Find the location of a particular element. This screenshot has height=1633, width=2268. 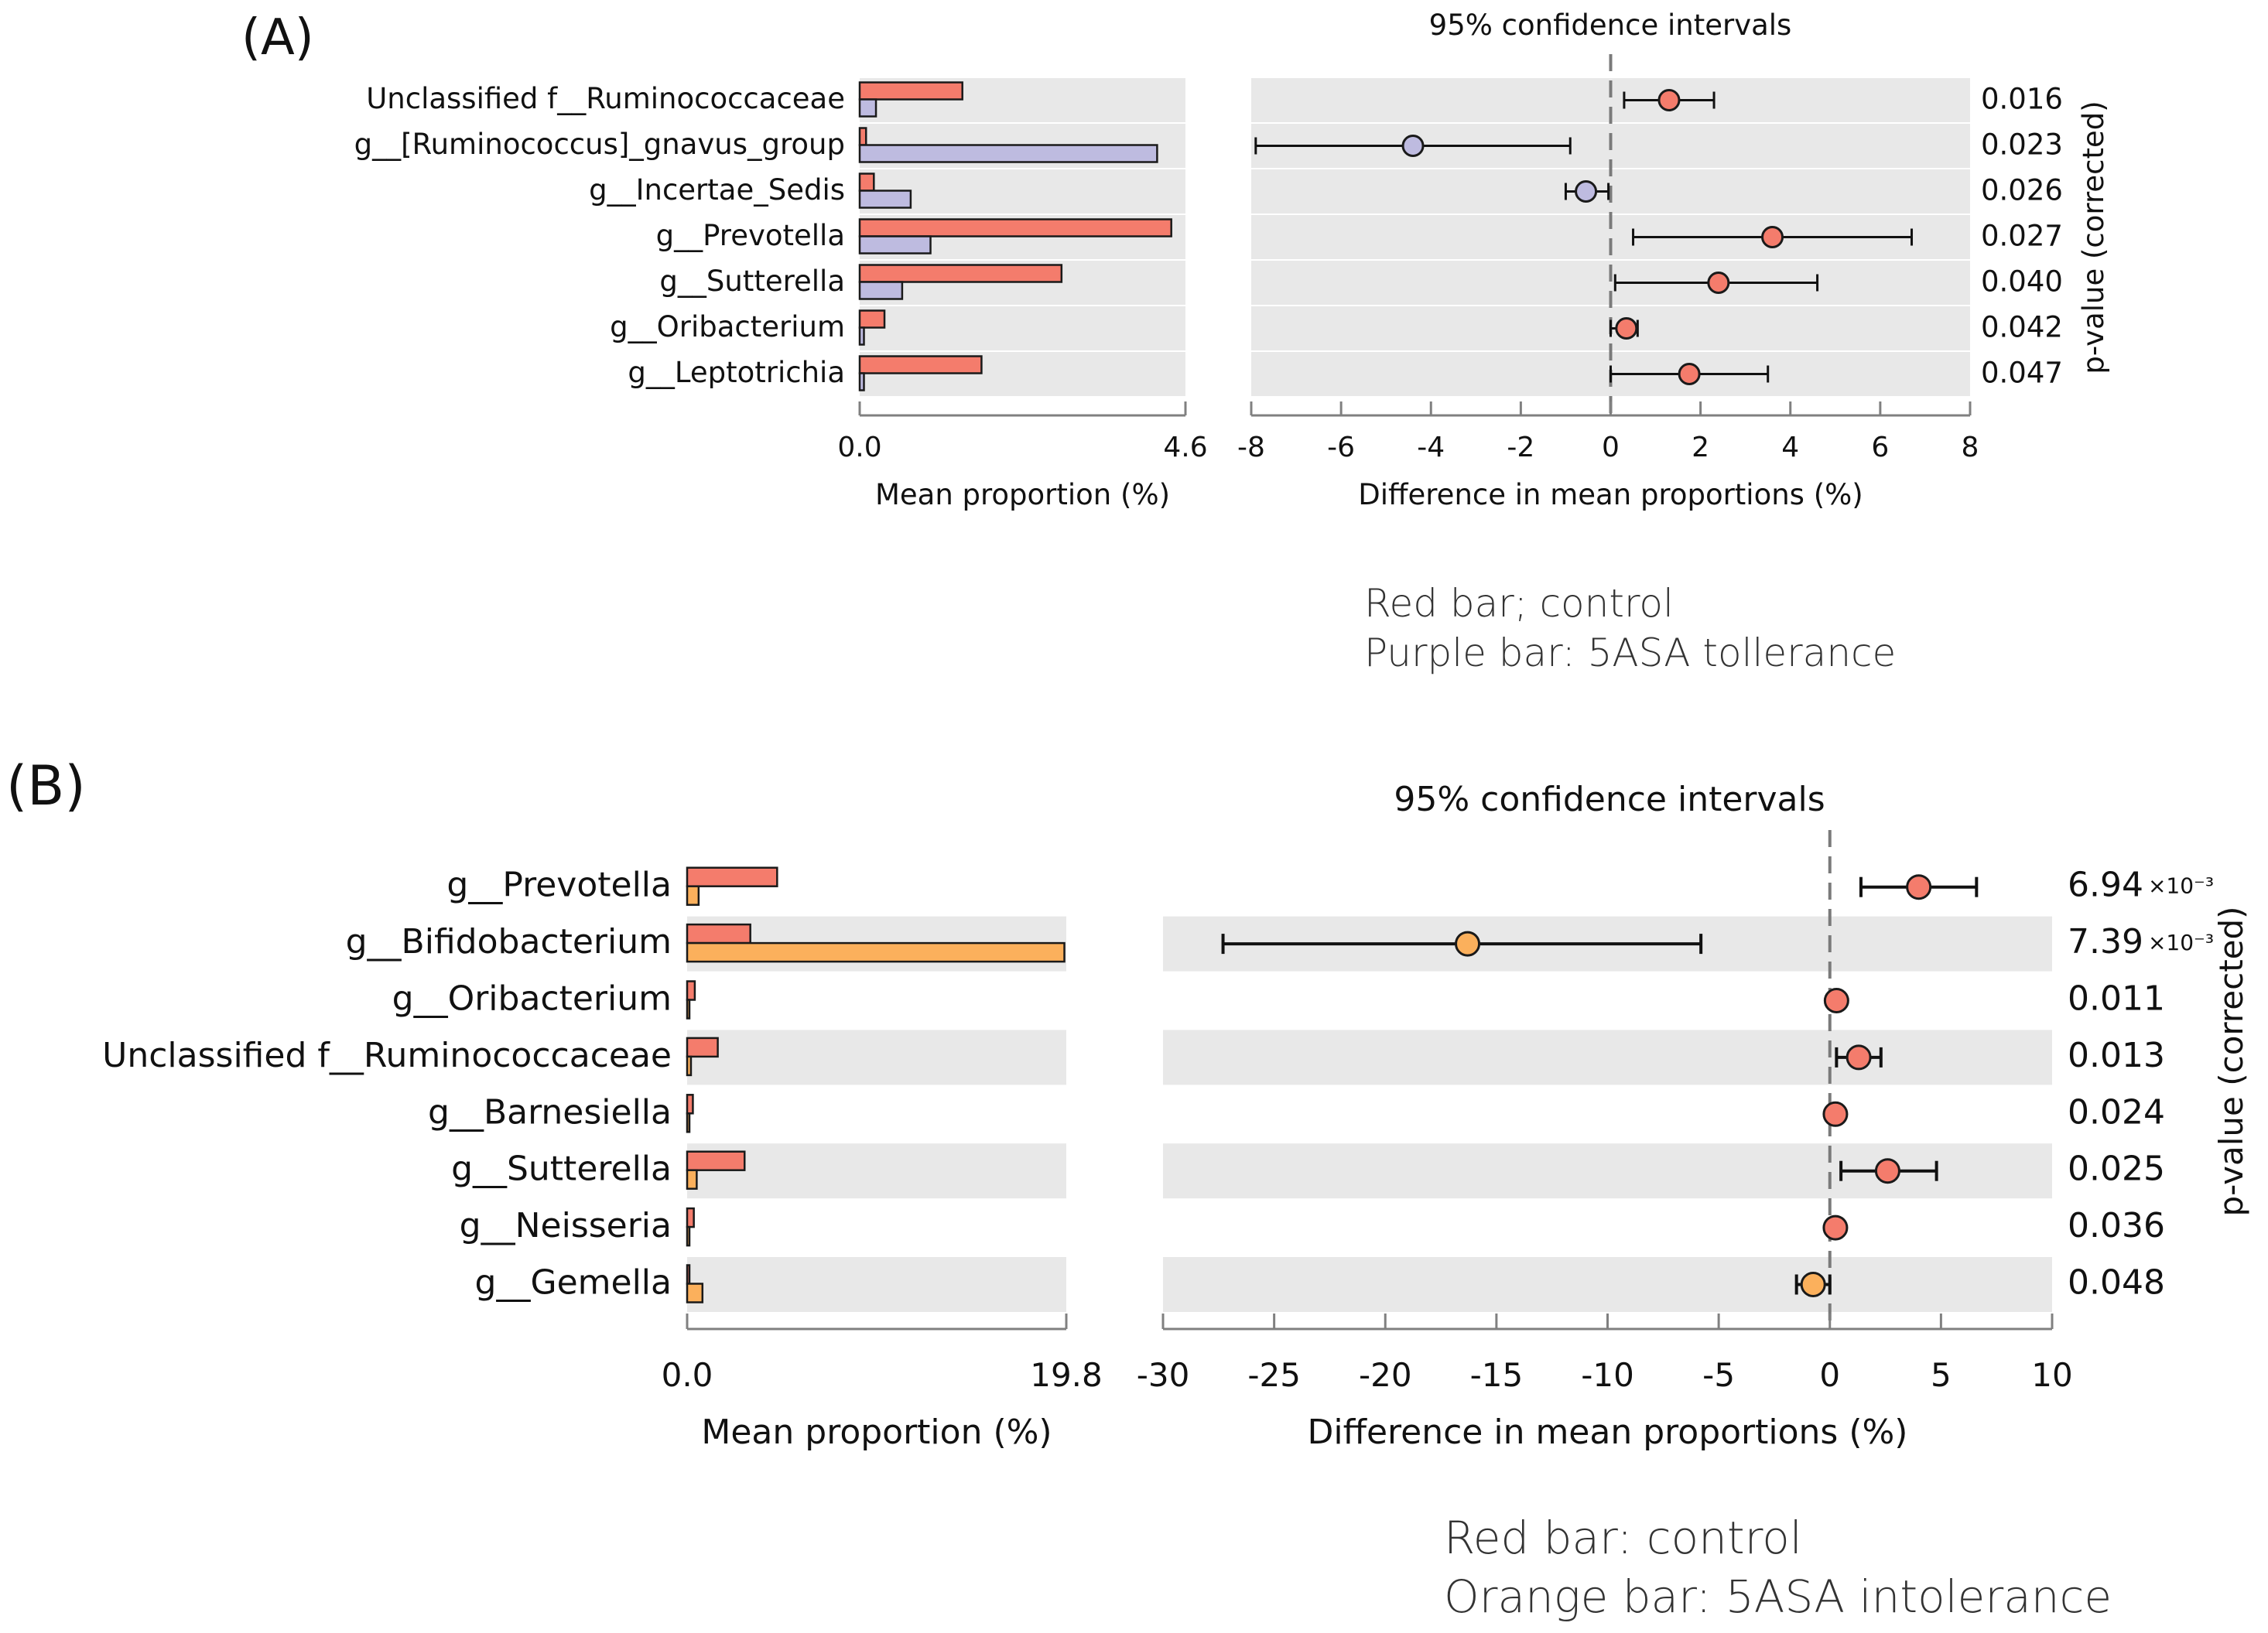

diff-x-tick-label: -5 is located at coordinates (1719, 1375).